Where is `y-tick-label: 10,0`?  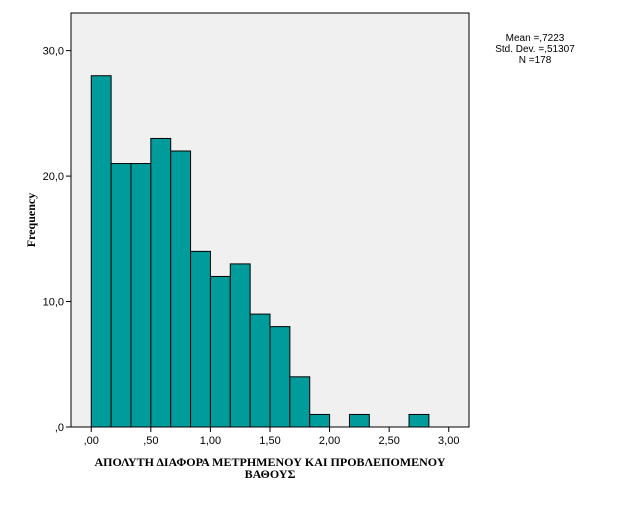
y-tick-label: 10,0 is located at coordinates (53, 303).